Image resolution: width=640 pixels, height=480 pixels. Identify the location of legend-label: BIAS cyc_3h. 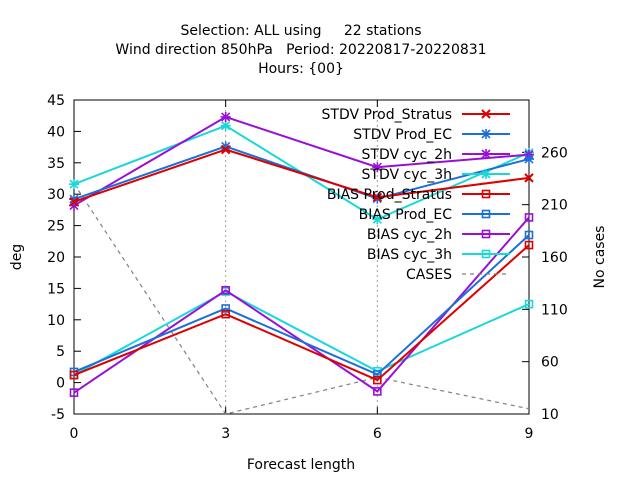
(409, 255).